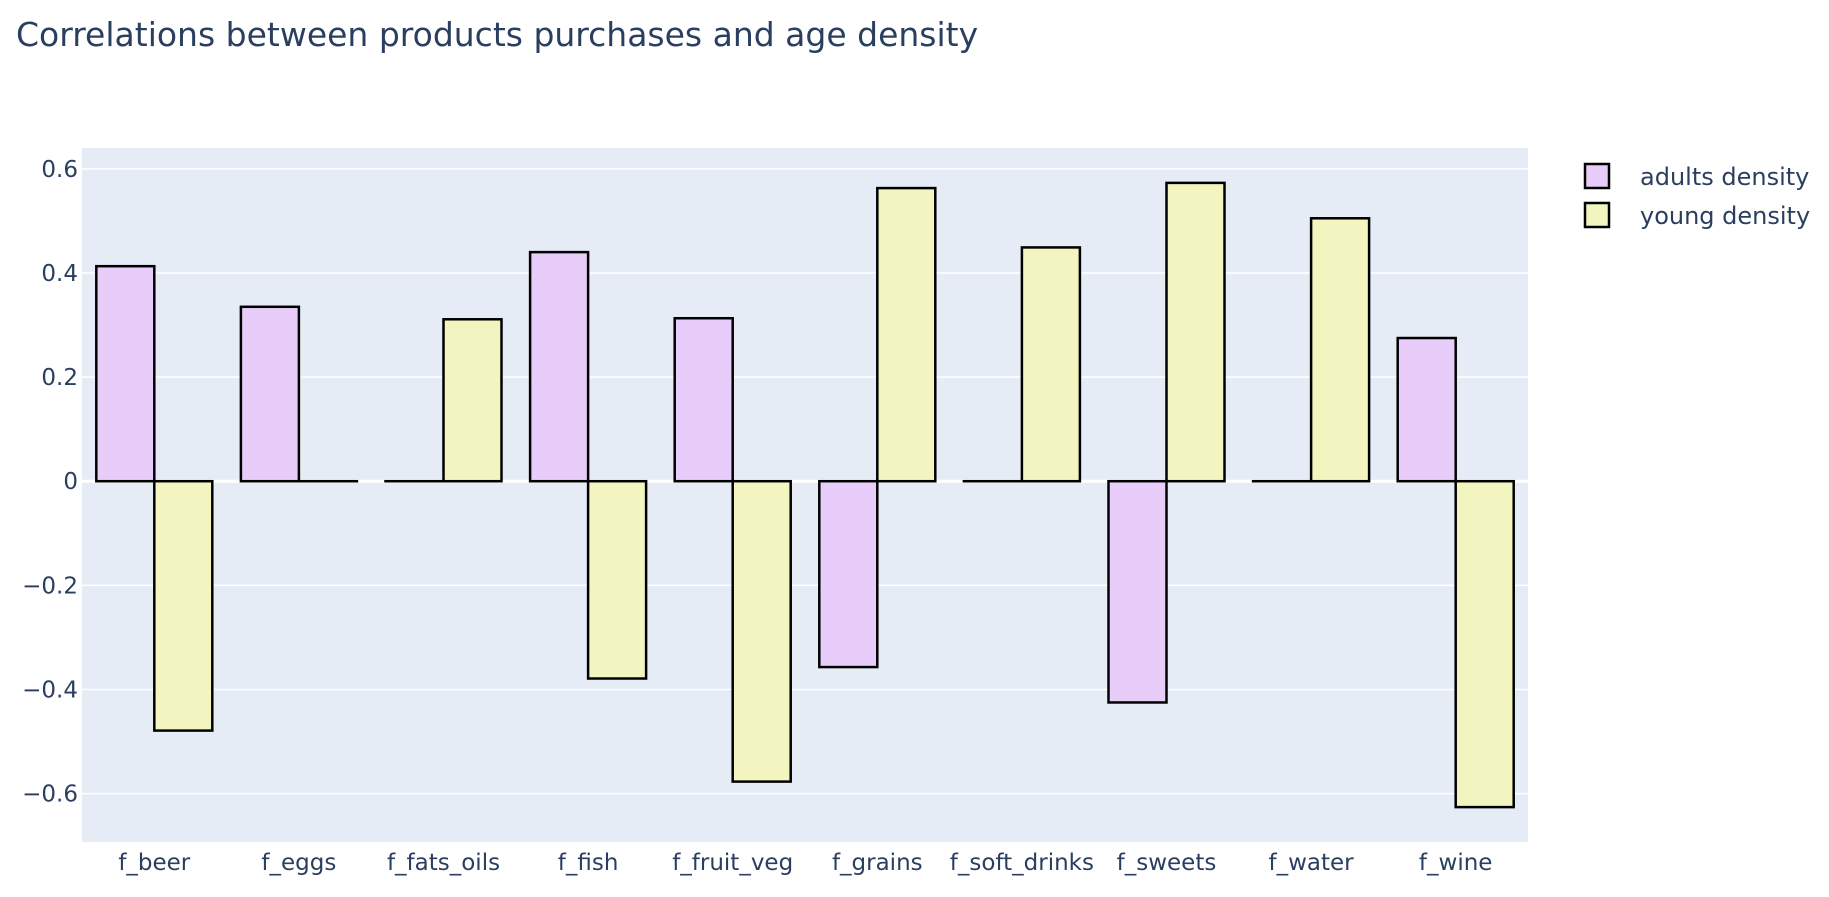  I want to click on bar-adults-density-f_eggs, so click(270, 394).